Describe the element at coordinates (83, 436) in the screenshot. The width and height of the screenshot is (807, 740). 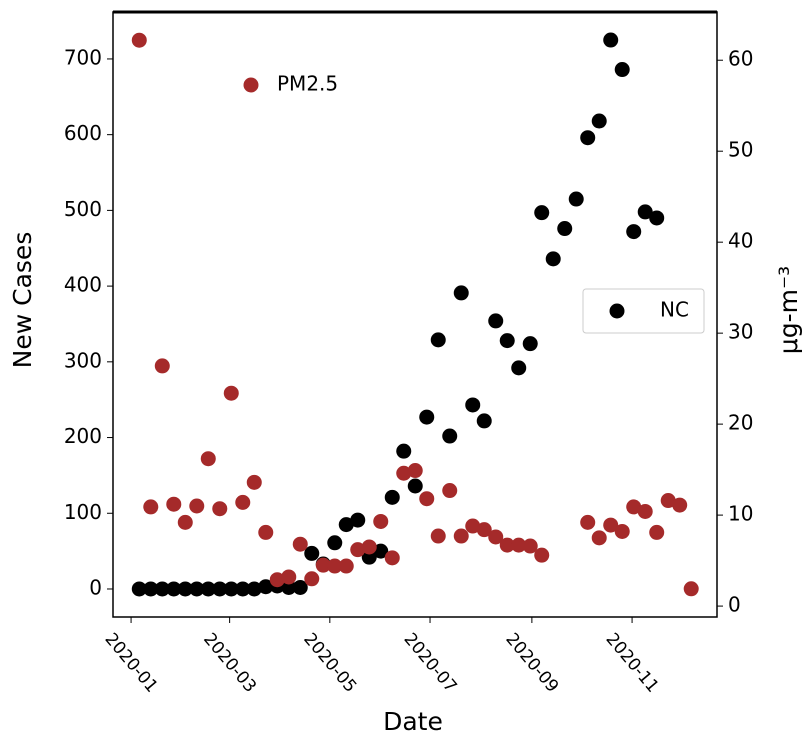
I see `y-tick-label: 200` at that location.